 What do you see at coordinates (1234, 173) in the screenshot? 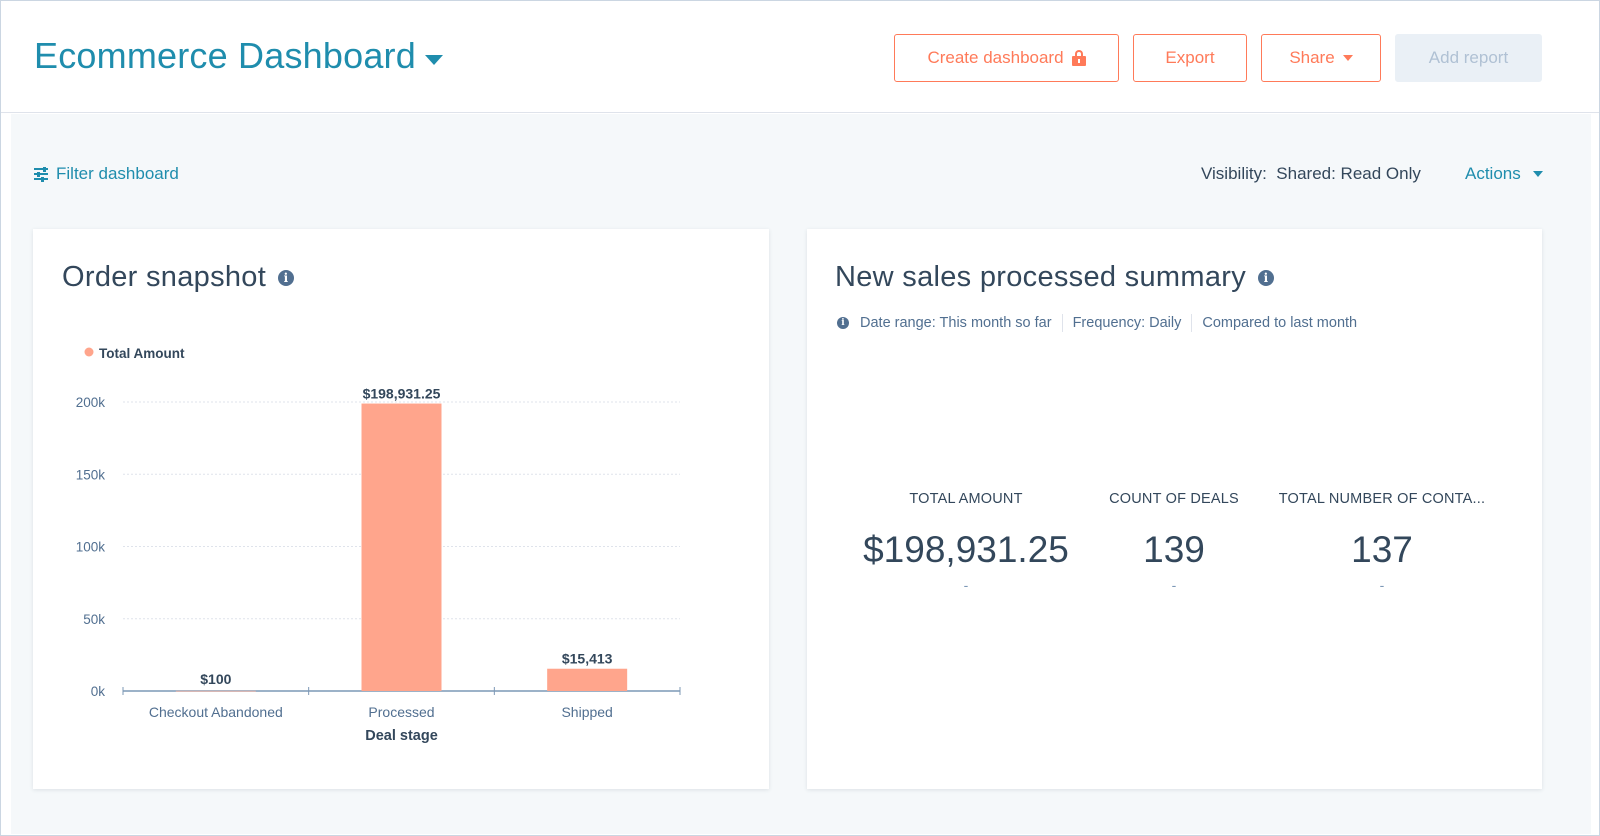
I see `visibility-label: Visibility:` at bounding box center [1234, 173].